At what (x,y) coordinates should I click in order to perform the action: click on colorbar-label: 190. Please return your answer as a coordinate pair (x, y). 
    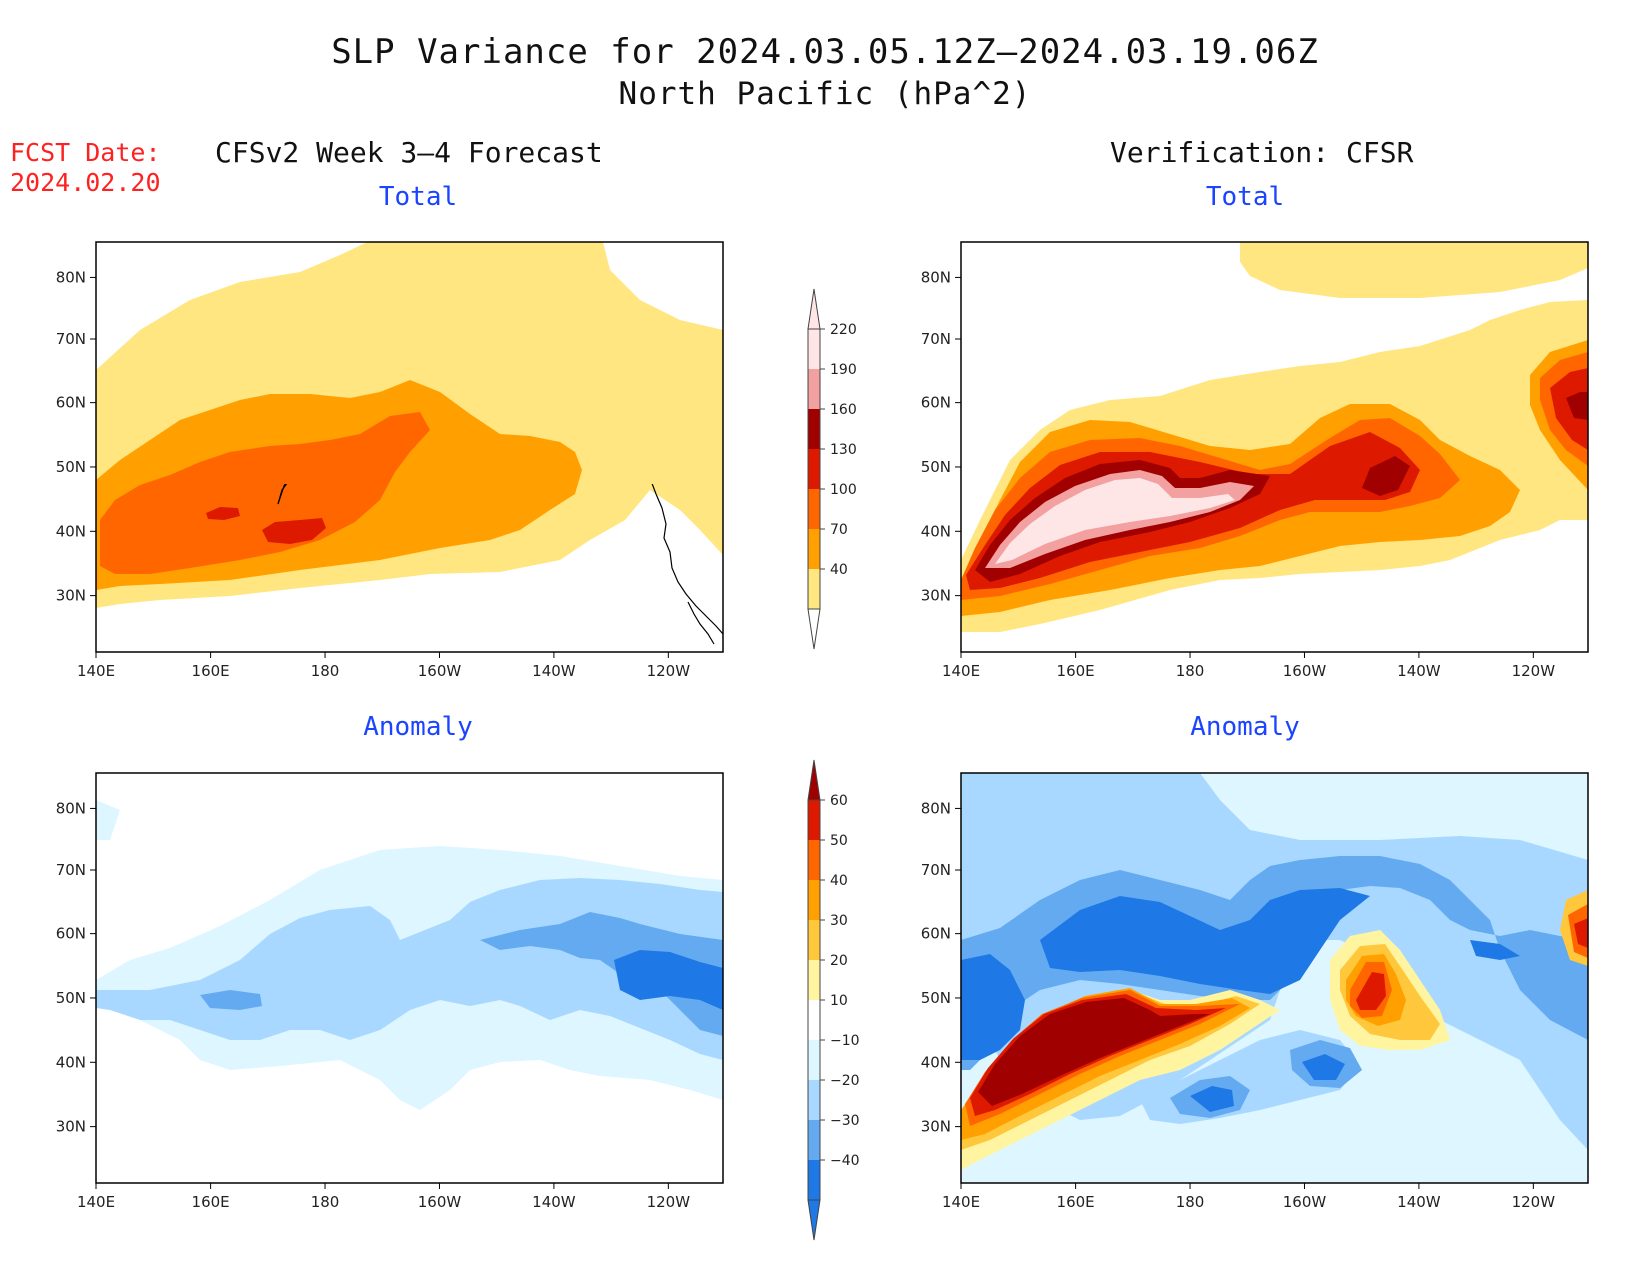
    Looking at the image, I should click on (843, 370).